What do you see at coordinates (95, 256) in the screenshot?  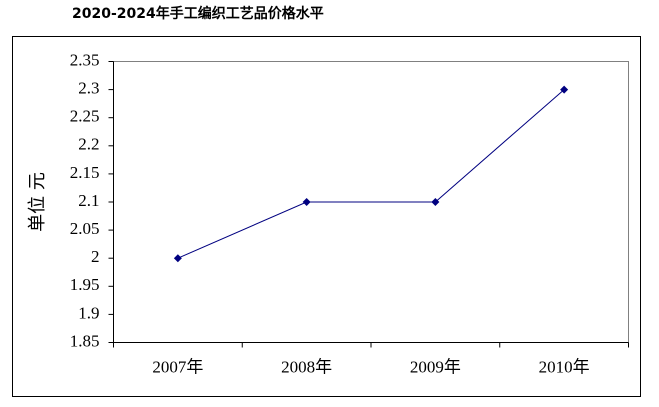 I see `y-tick-label: 2` at bounding box center [95, 256].